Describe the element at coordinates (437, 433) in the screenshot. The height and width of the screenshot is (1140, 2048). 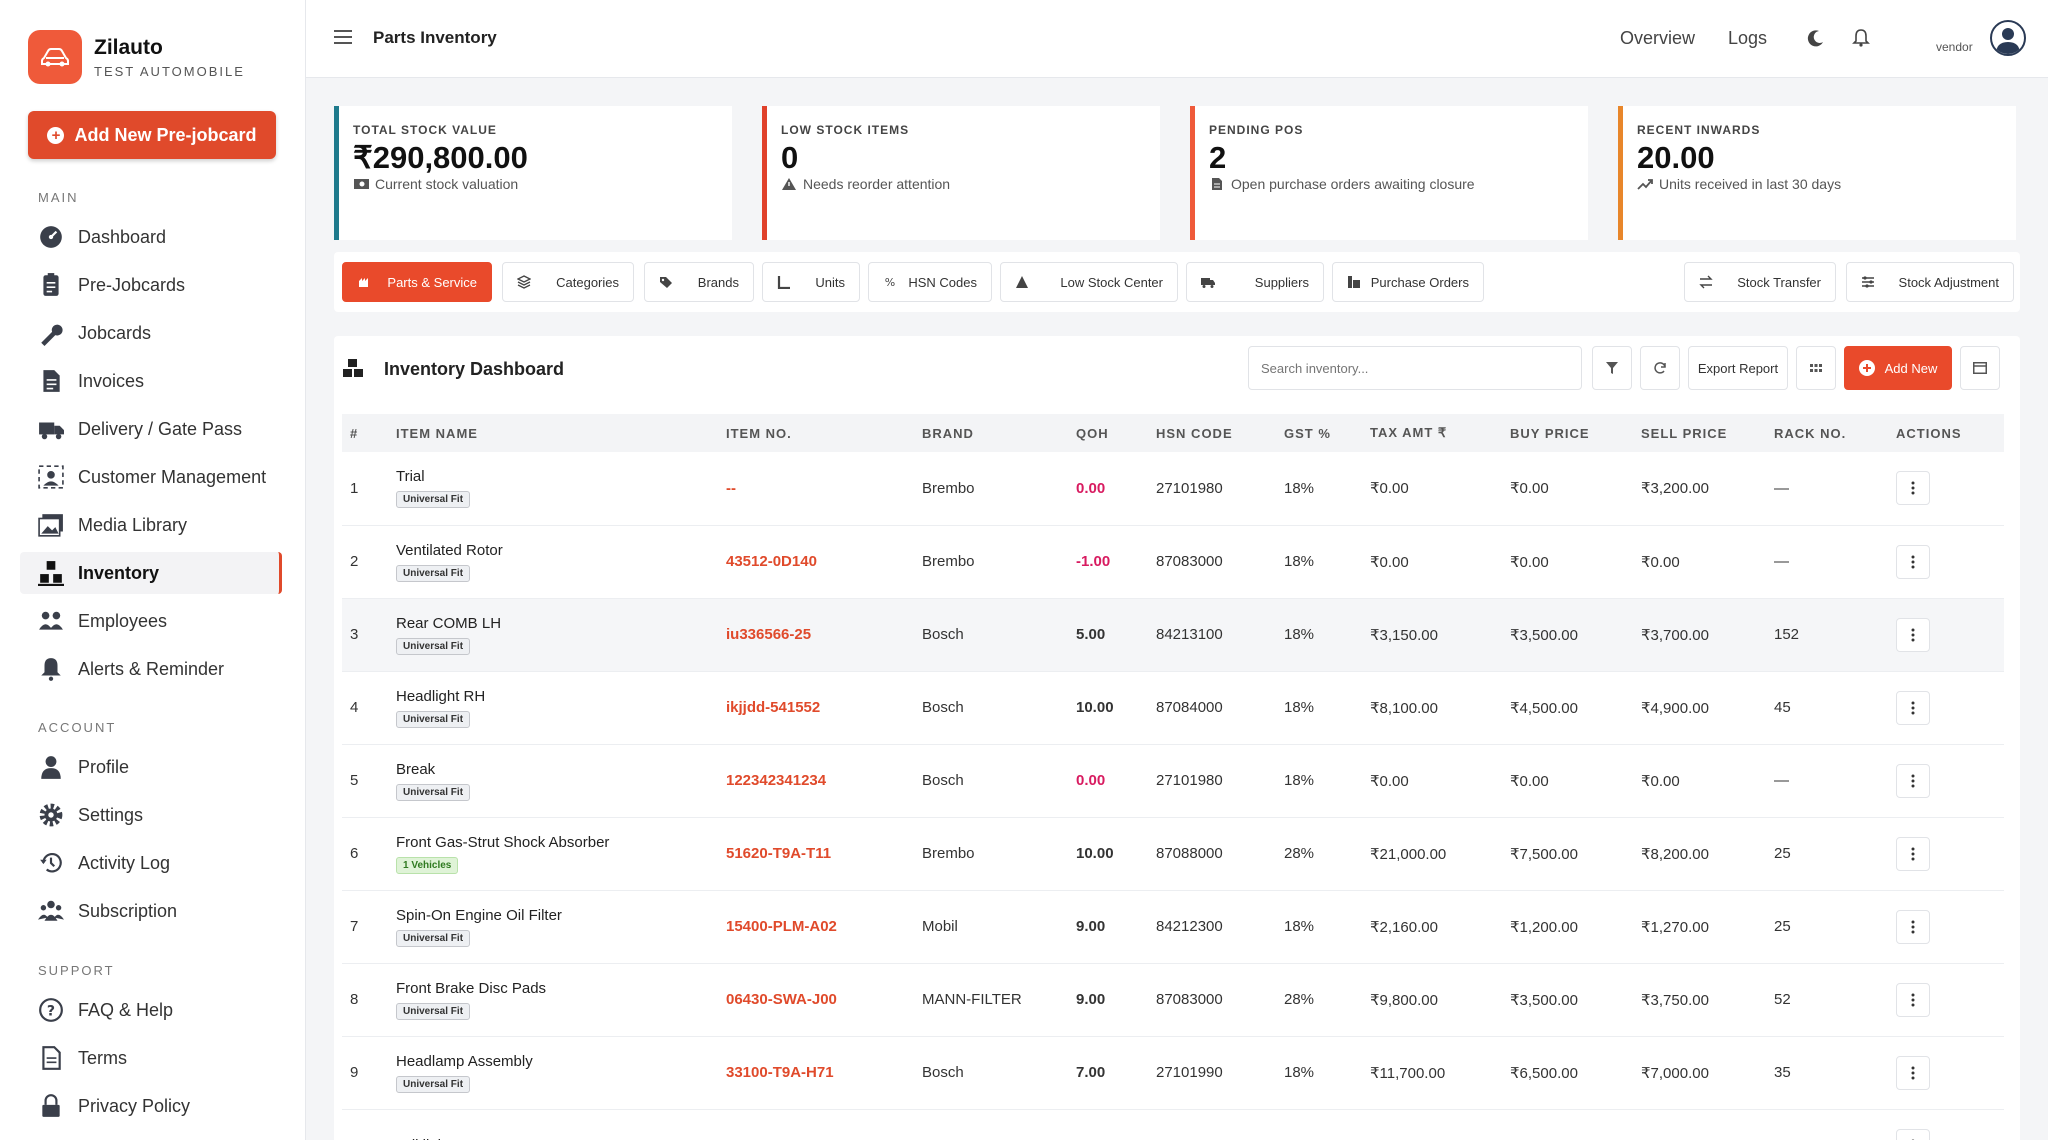
I see `column-header: ITEM NAME` at that location.